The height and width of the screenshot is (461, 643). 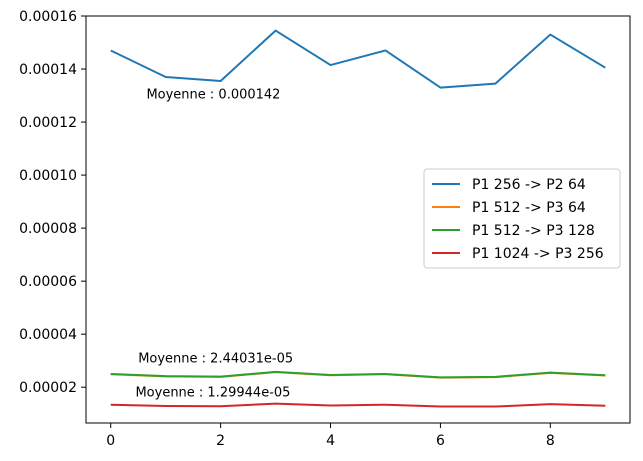 What do you see at coordinates (213, 95) in the screenshot?
I see `mean-annotation: Moyenne : 0.000142` at bounding box center [213, 95].